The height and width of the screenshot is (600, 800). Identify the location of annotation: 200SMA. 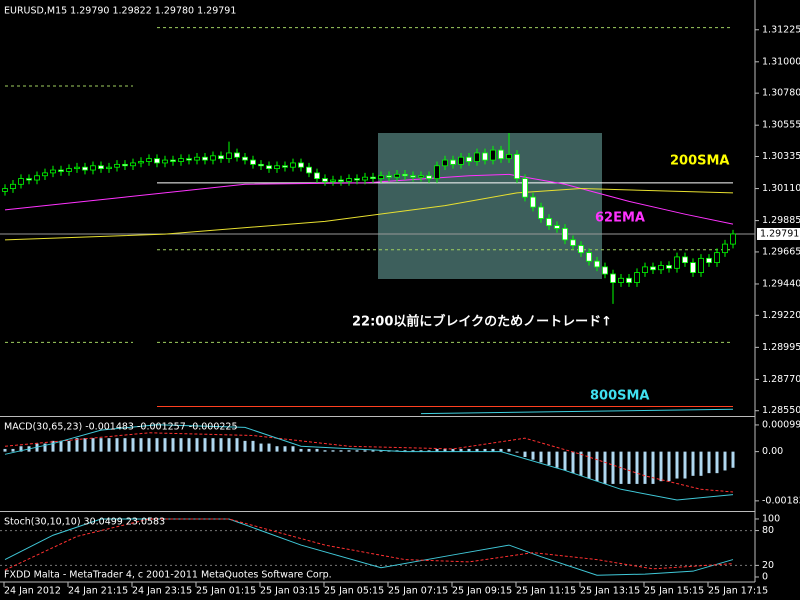
(700, 161).